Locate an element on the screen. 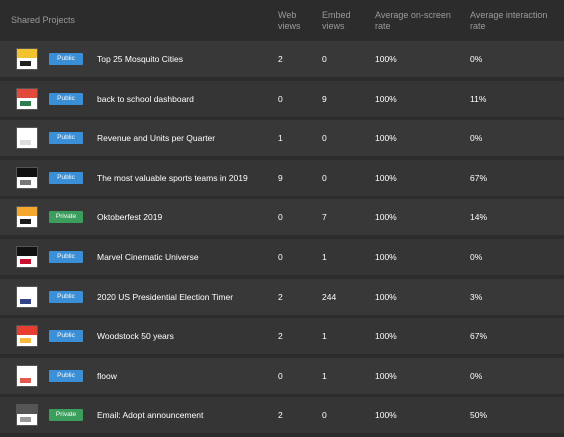 The image size is (564, 437). table-row: Public Marvel Cinematic Universe 0 1 100% 0% is located at coordinates (282, 256).